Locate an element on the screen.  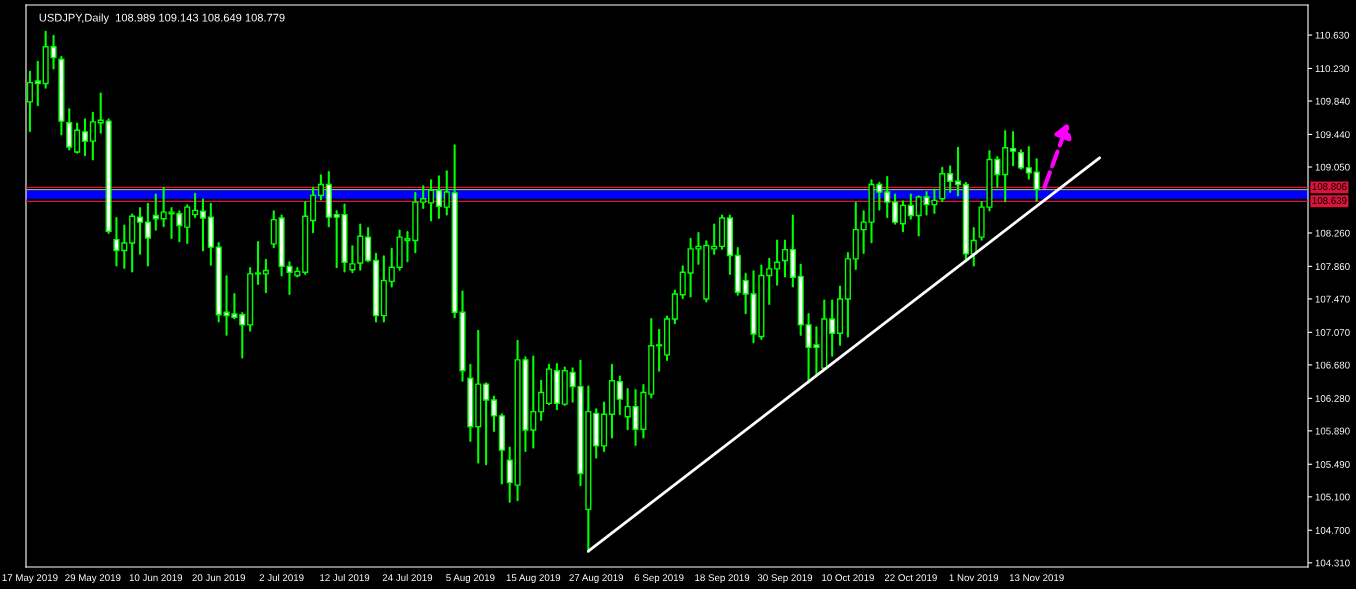
x-tick-label: 13 Nov 2019 is located at coordinates (1036, 578).